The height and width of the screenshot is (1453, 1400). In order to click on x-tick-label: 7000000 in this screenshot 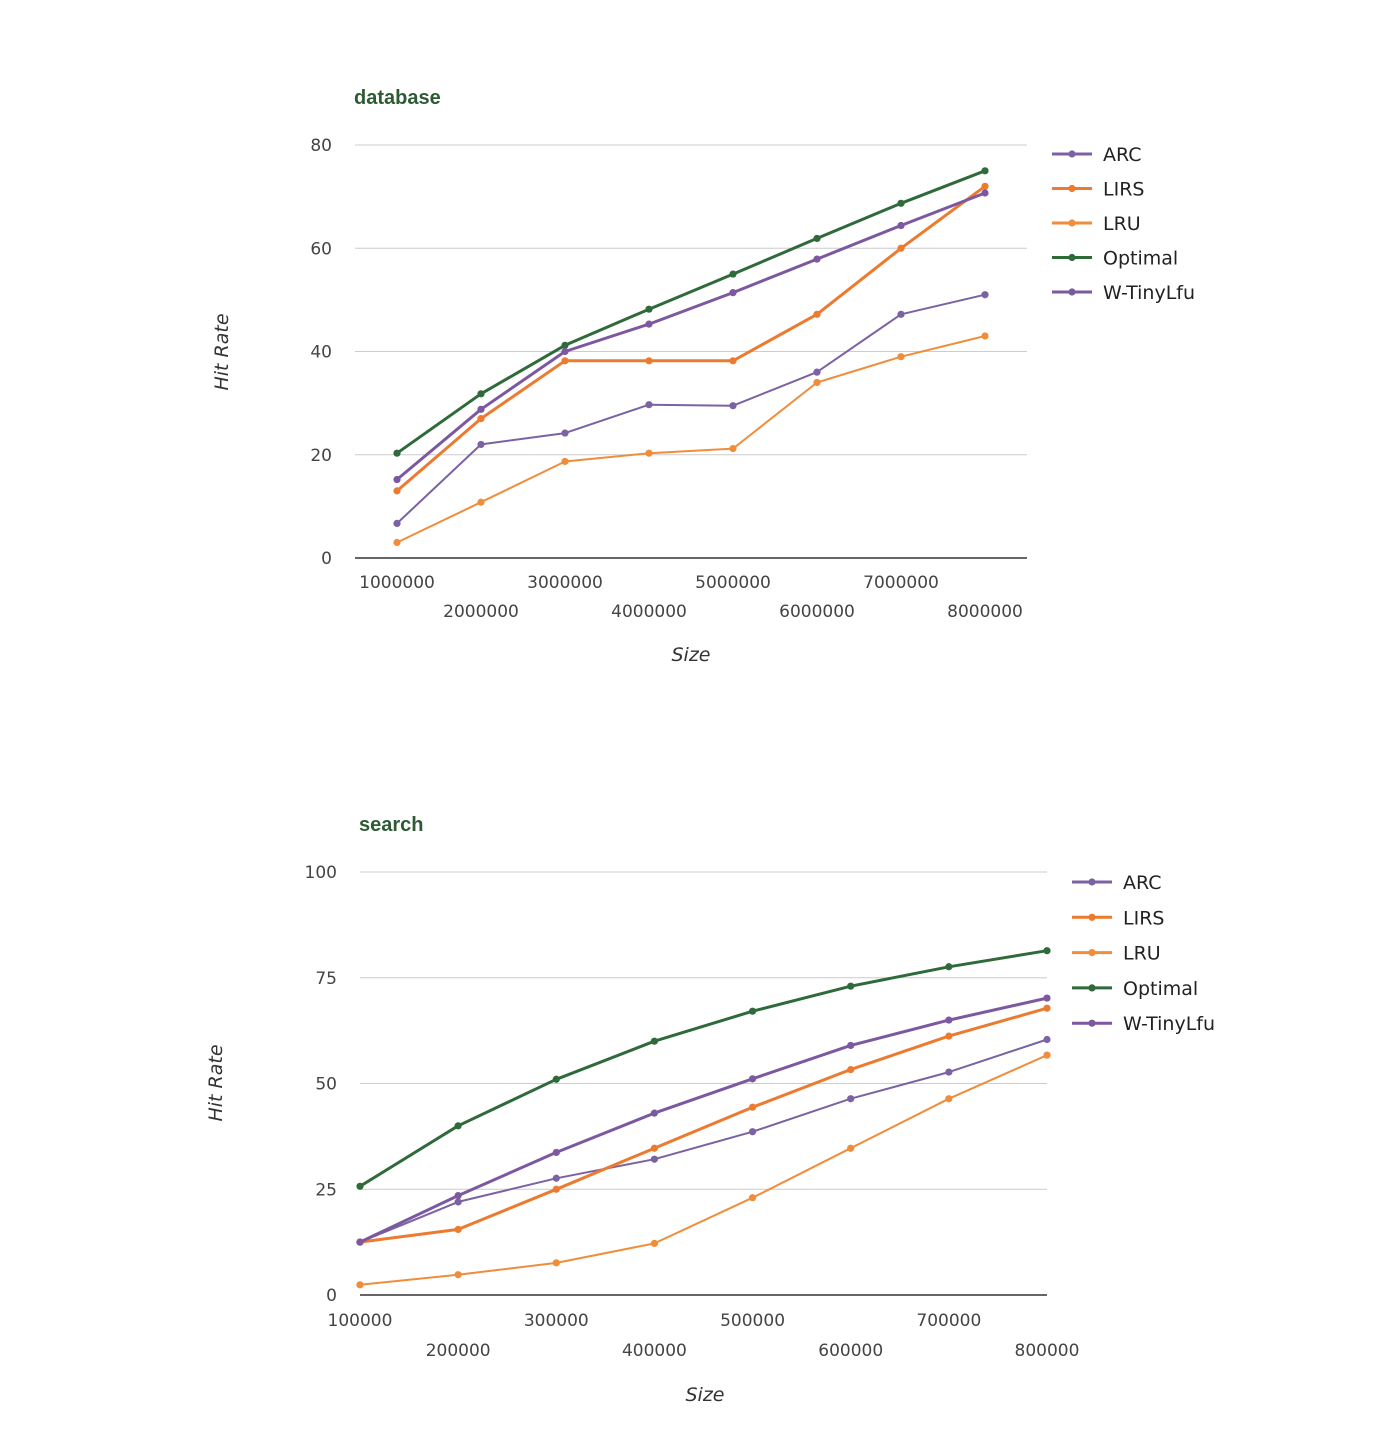, I will do `click(901, 583)`.